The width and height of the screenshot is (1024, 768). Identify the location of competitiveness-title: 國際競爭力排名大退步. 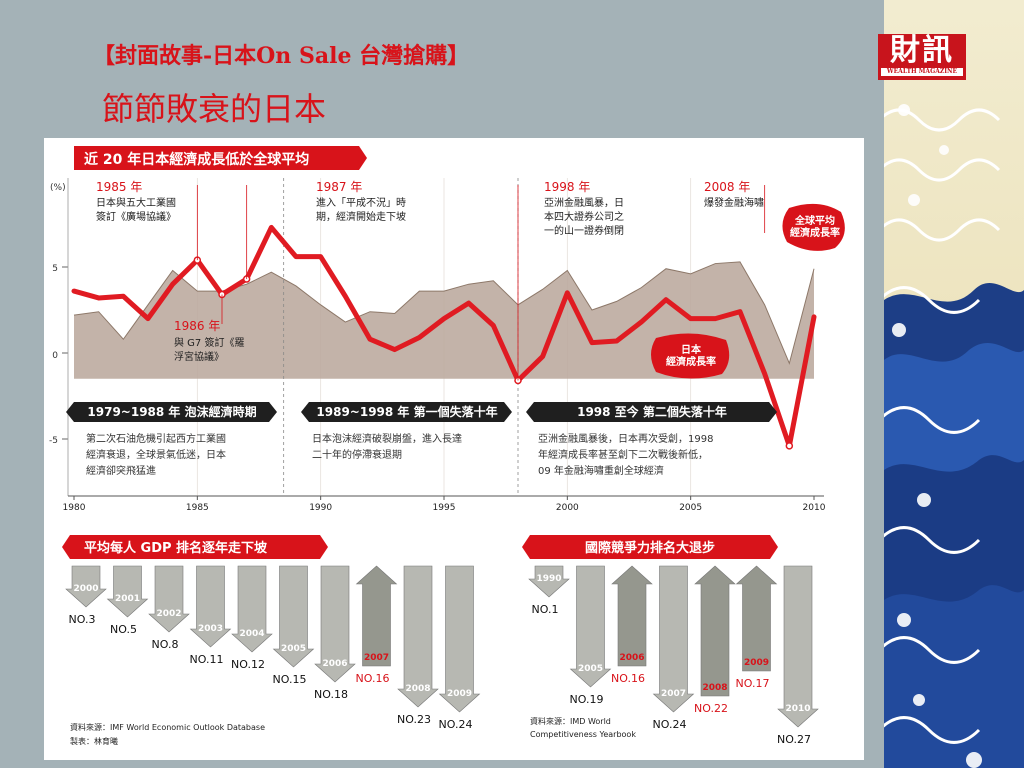
(650, 548).